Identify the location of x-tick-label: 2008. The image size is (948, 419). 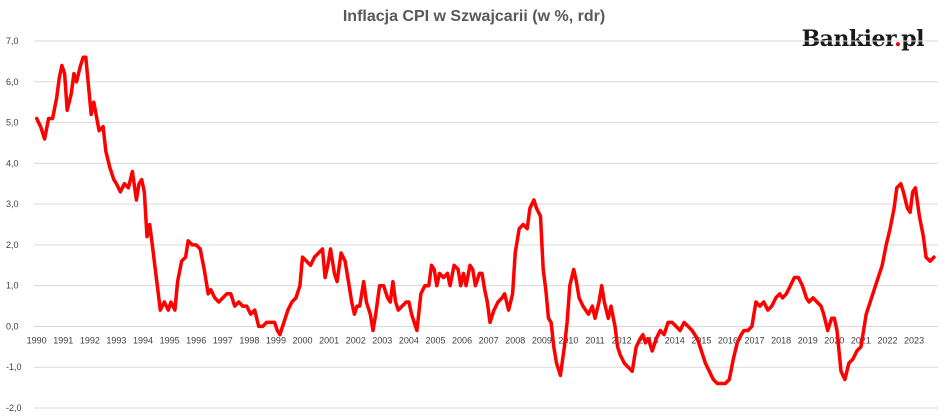
(515, 340).